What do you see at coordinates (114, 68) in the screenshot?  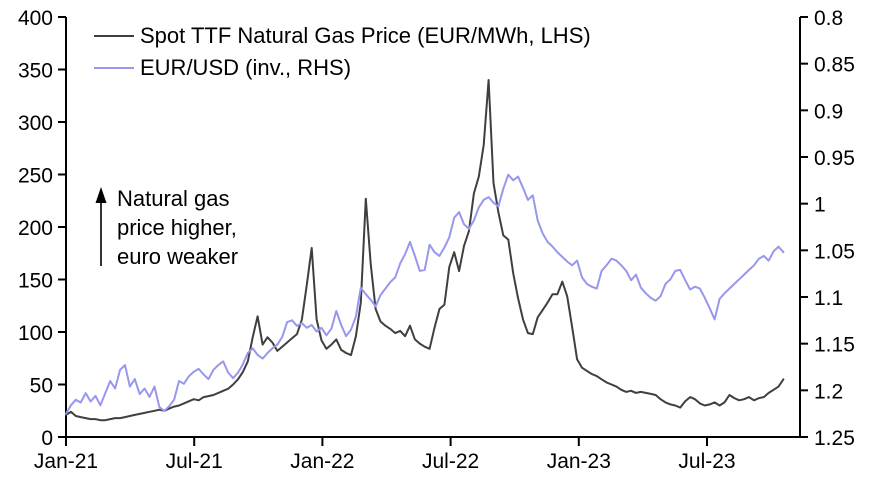 I see `eurusd-line-swatch` at bounding box center [114, 68].